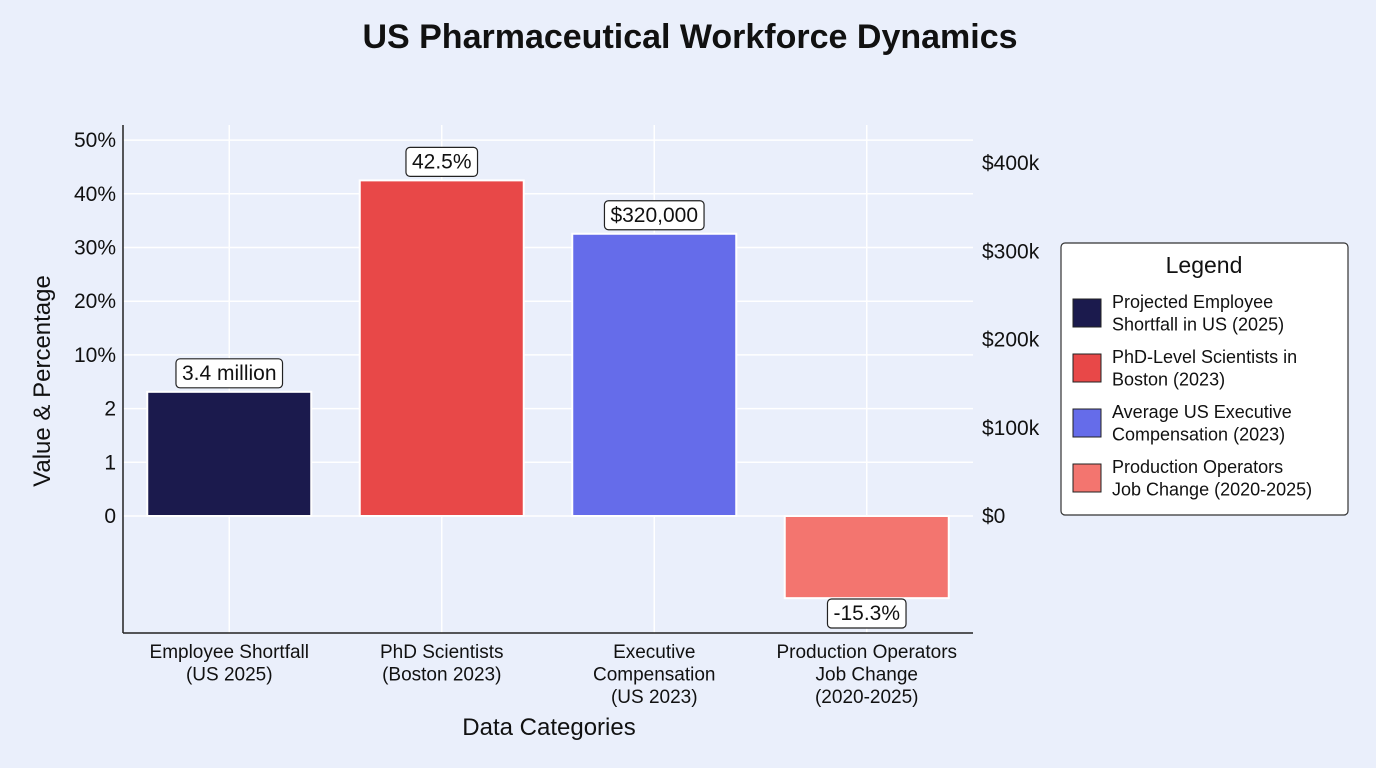  What do you see at coordinates (1198, 313) in the screenshot?
I see `legend-entry: Projected Employee Shortfall in US (2025)` at bounding box center [1198, 313].